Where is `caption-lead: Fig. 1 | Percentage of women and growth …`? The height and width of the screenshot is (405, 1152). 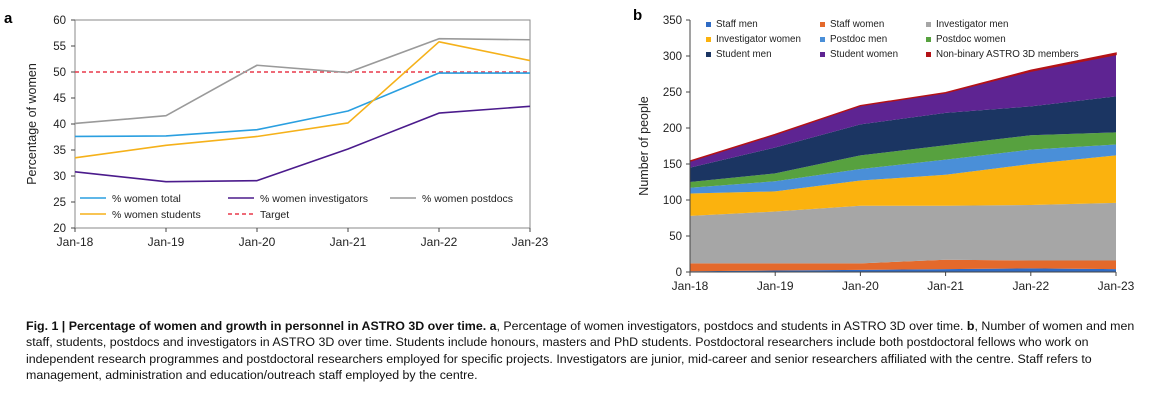
caption-lead: Fig. 1 | Percentage of women and growth … is located at coordinates (256, 326).